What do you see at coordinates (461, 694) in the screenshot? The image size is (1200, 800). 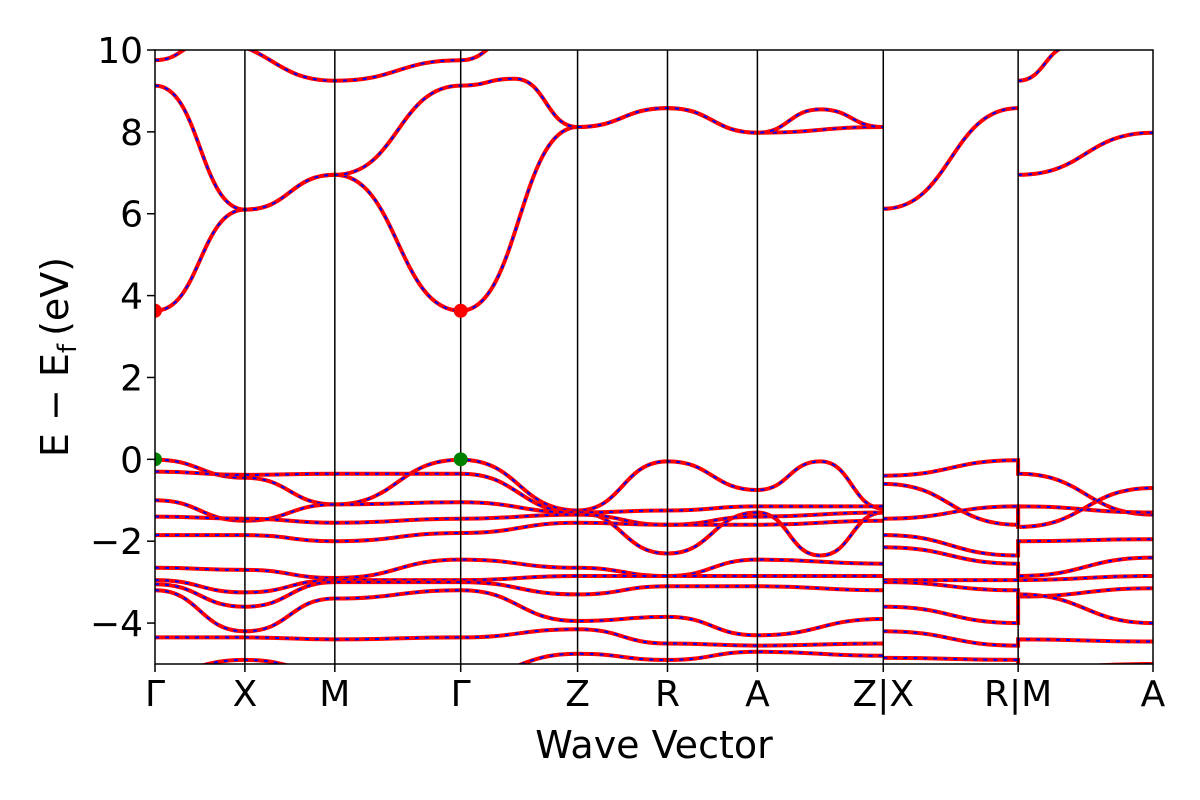 I see `x-tick-label-3: Γ` at bounding box center [461, 694].